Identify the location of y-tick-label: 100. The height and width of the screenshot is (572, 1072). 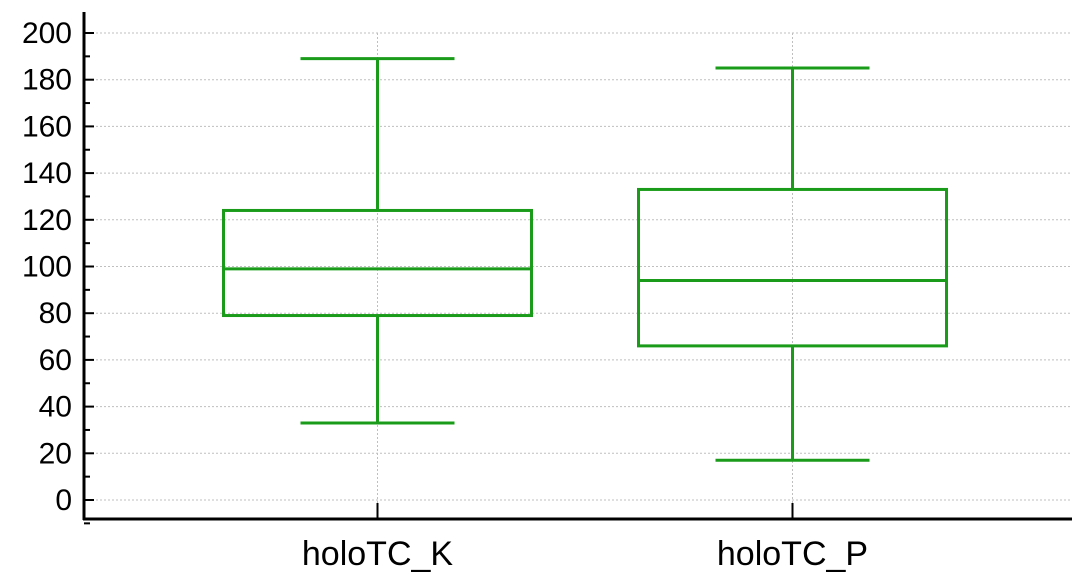
(47, 267).